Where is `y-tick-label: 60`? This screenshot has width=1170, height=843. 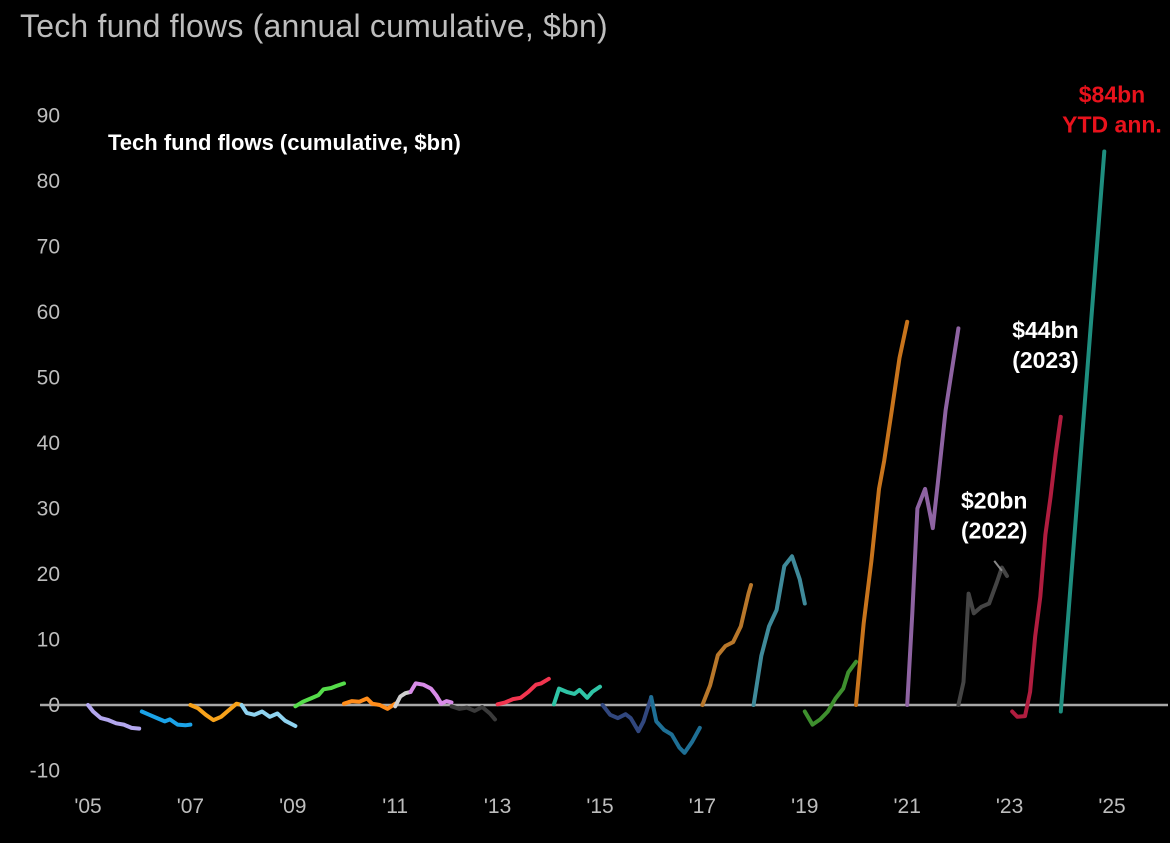 y-tick-label: 60 is located at coordinates (48, 312).